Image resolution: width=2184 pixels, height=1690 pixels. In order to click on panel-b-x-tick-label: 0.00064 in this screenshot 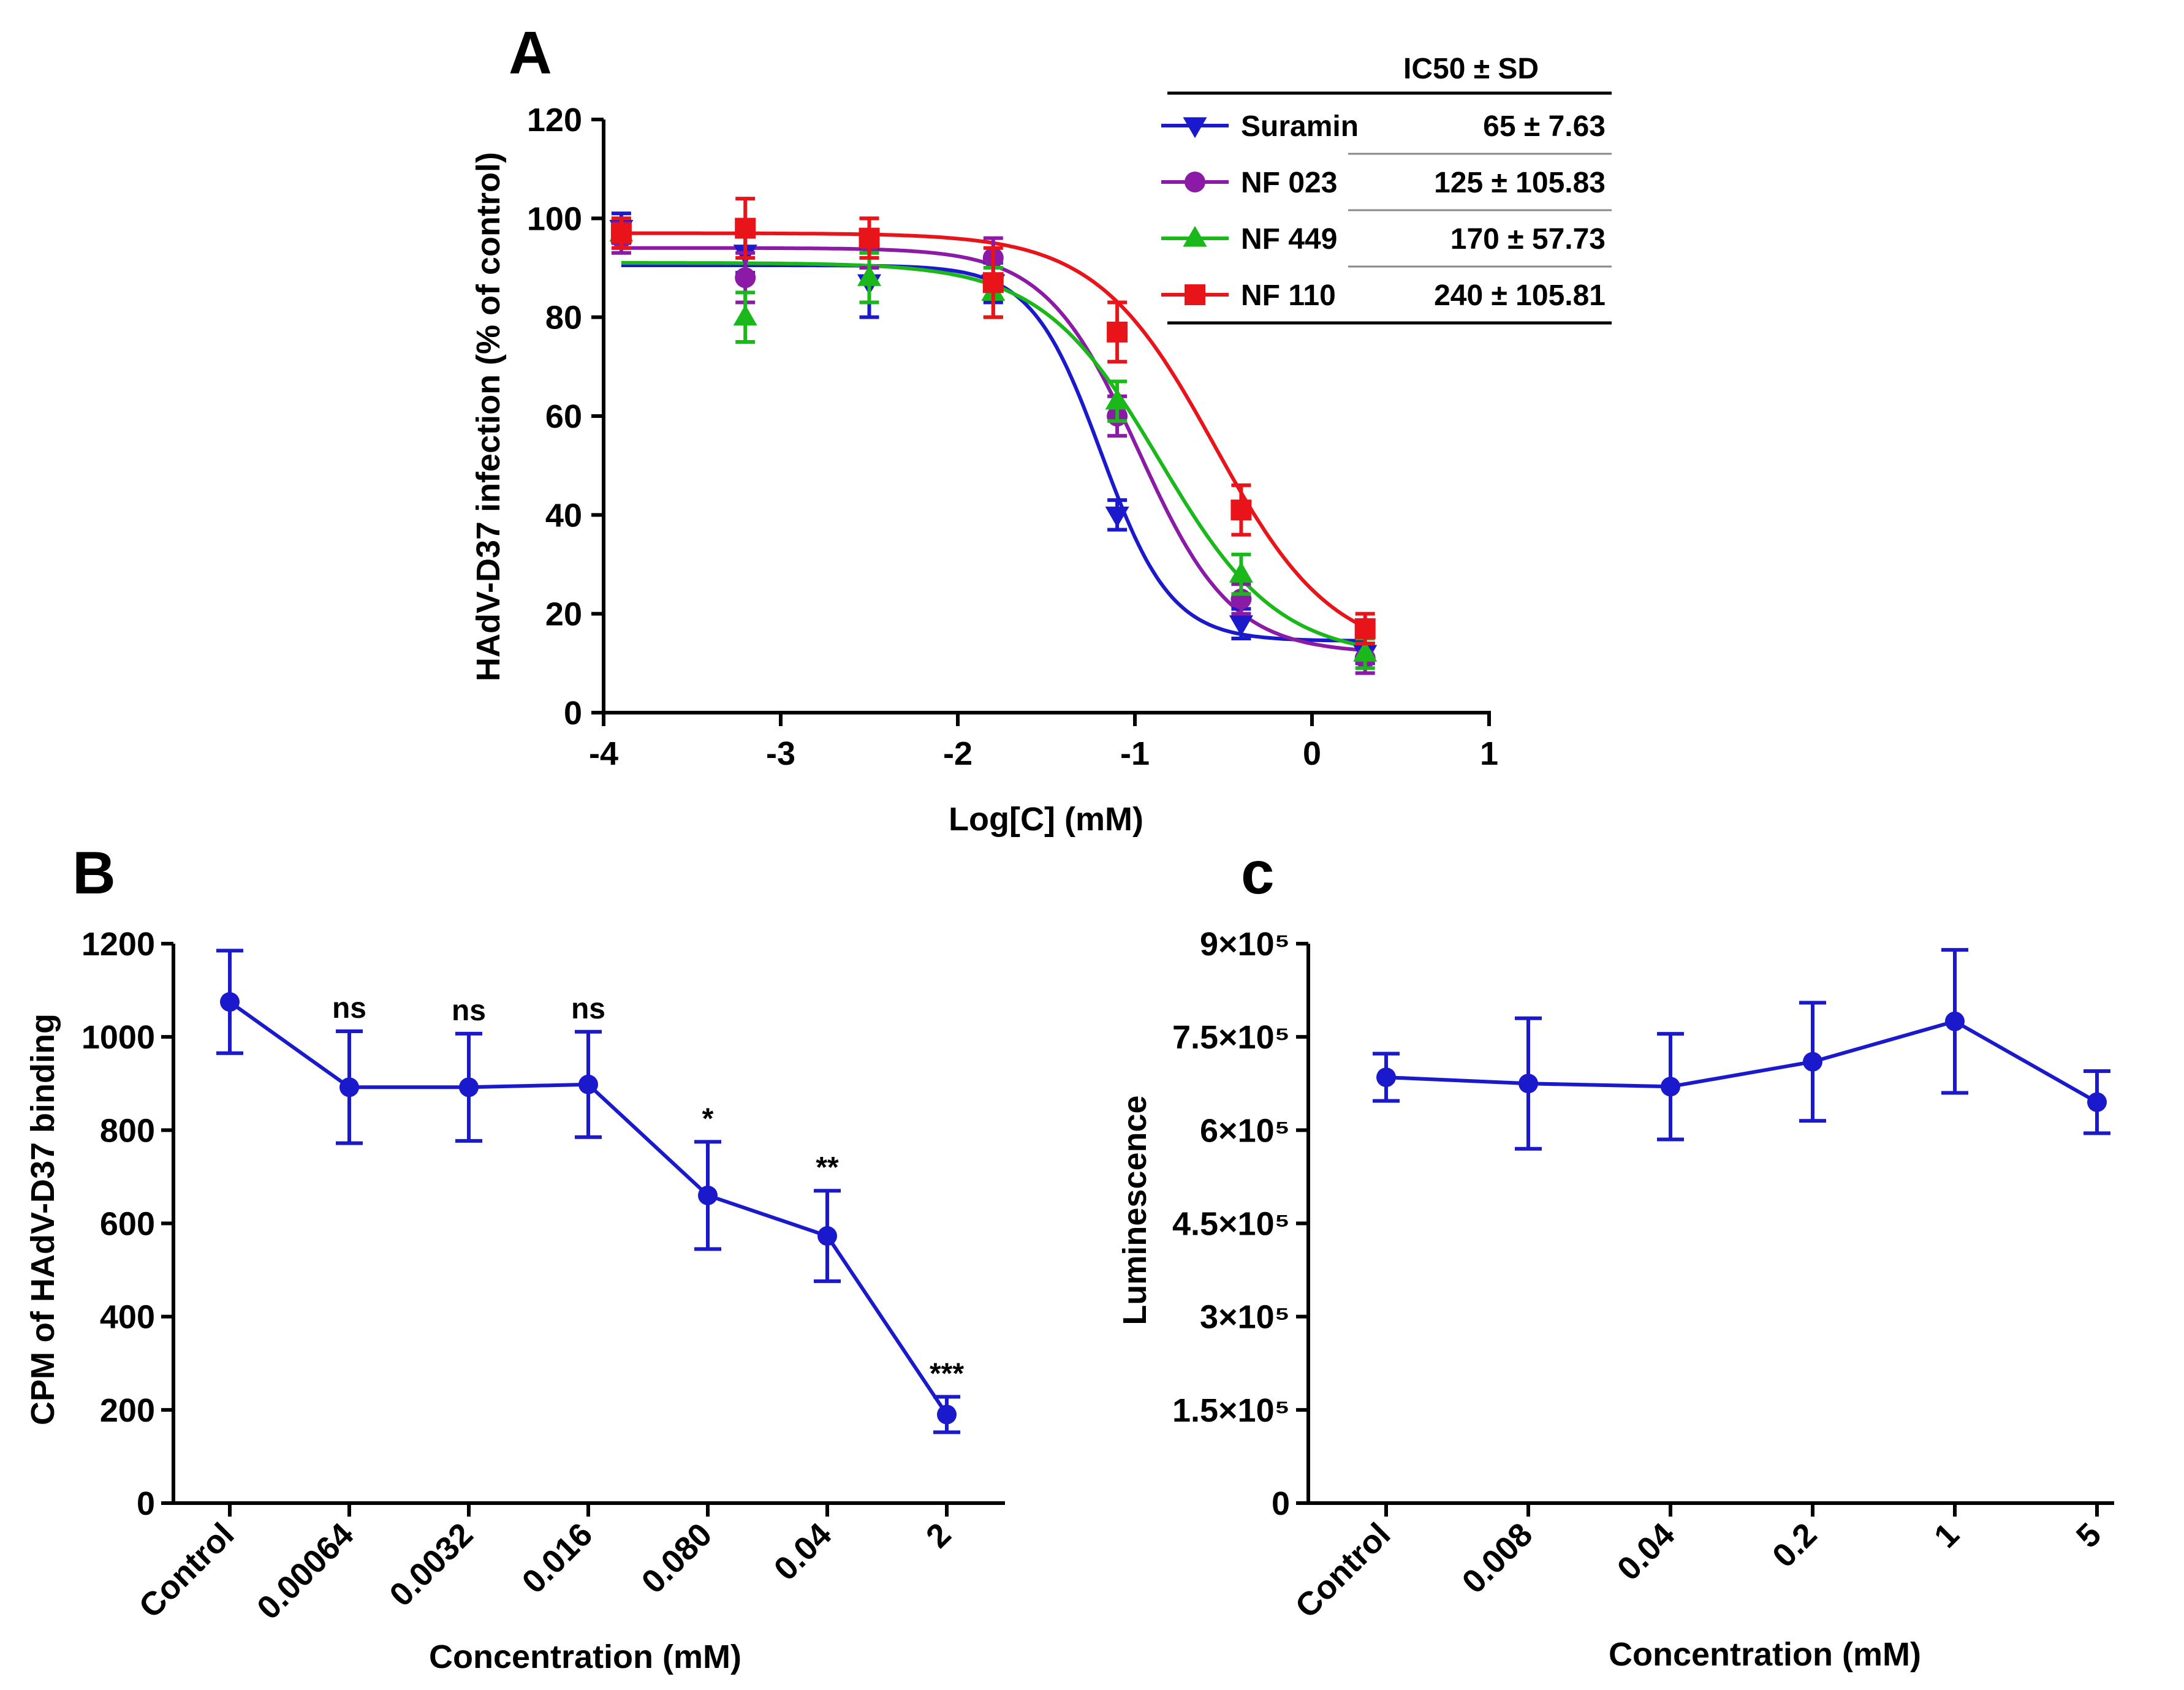, I will do `click(305, 1571)`.